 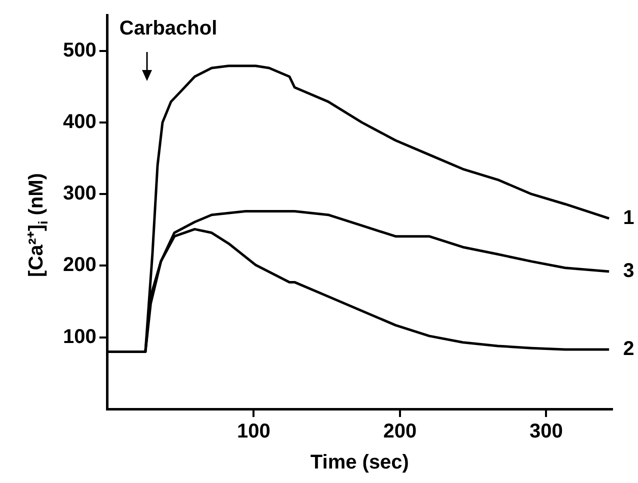 What do you see at coordinates (546, 431) in the screenshot?
I see `x-tick-label: 300` at bounding box center [546, 431].